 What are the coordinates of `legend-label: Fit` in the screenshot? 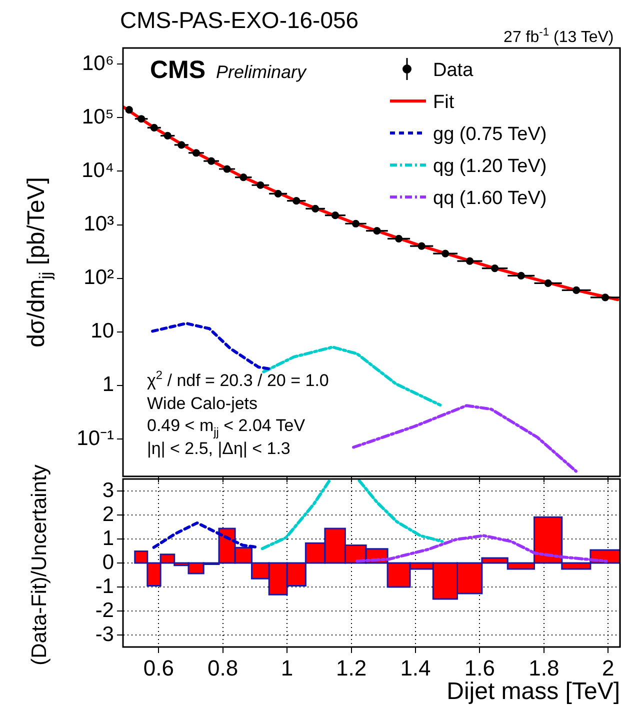 It's located at (444, 102).